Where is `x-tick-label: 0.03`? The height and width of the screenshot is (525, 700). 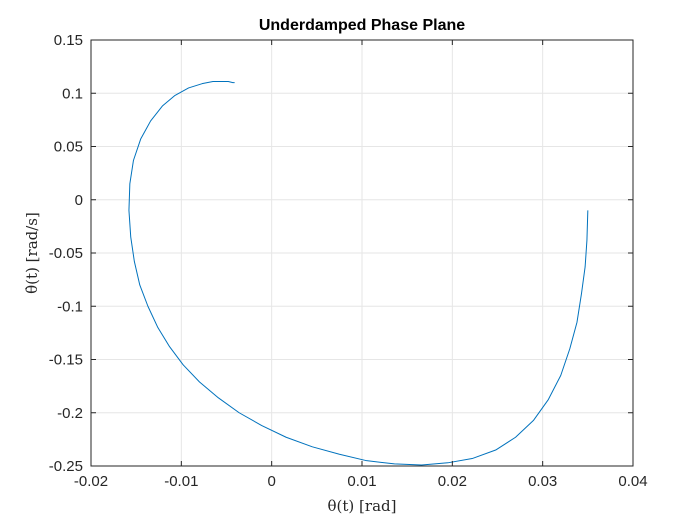
x-tick-label: 0.03 is located at coordinates (542, 481).